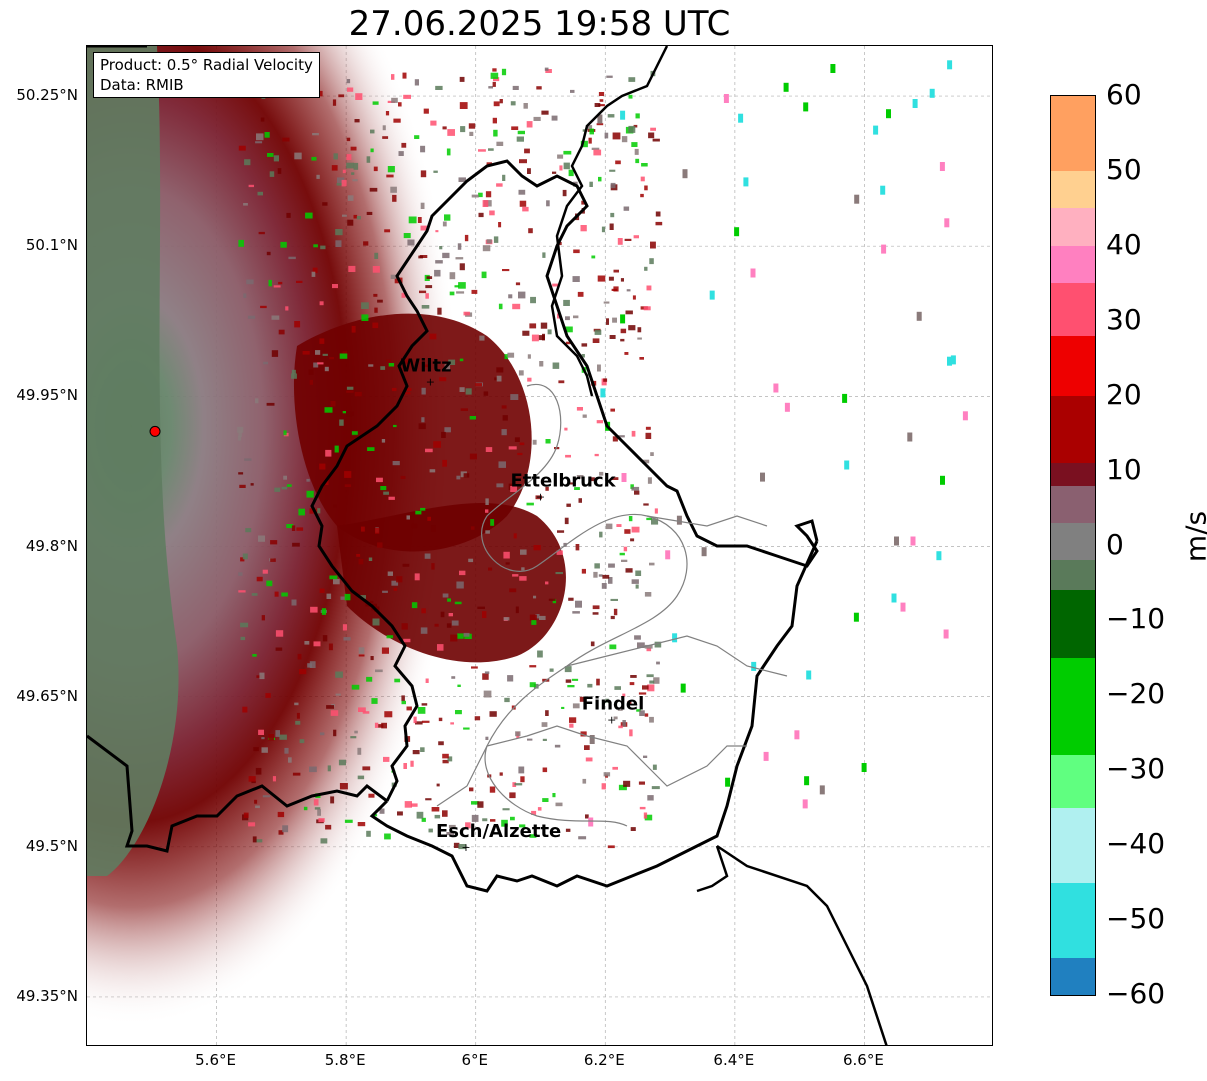  I want to click on colorbar-segment, so click(1073, 189).